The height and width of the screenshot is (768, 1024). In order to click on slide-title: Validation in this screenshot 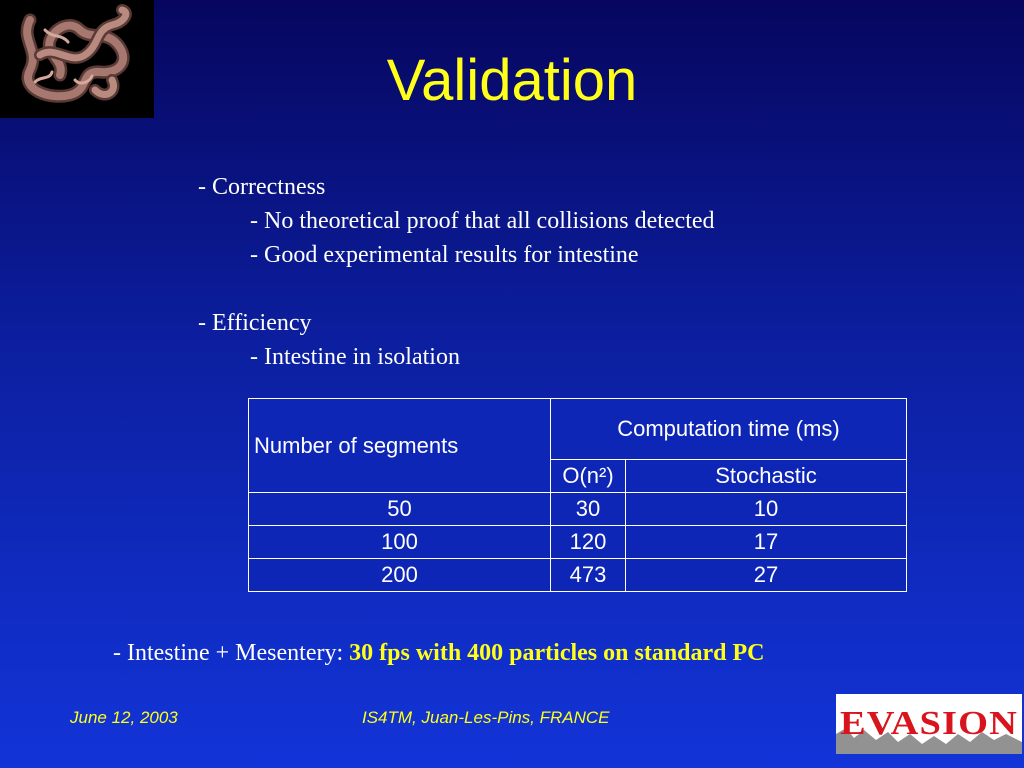, I will do `click(512, 80)`.